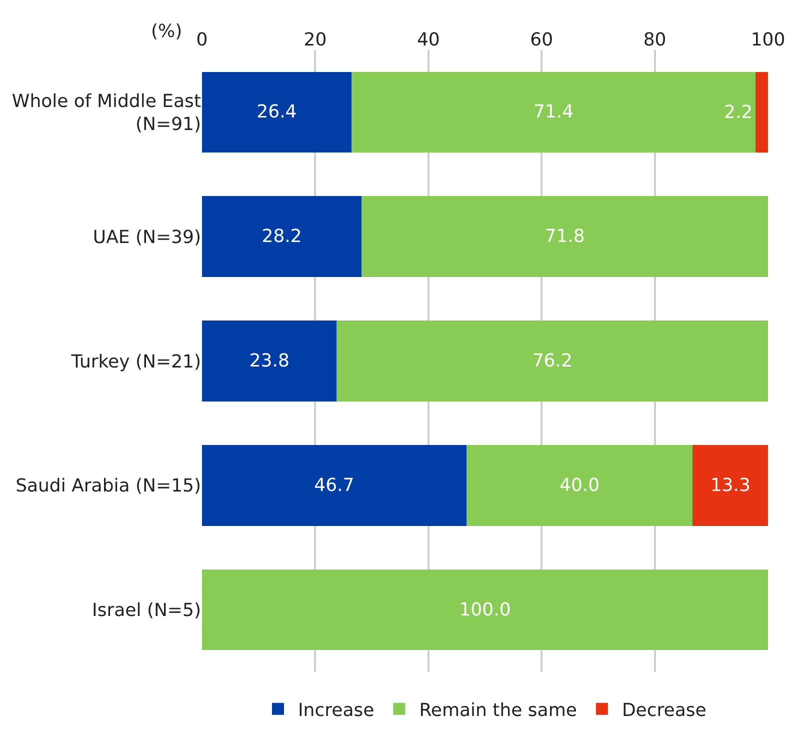 This screenshot has width=808, height=742. I want to click on x-axis-title: (%), so click(166, 31).